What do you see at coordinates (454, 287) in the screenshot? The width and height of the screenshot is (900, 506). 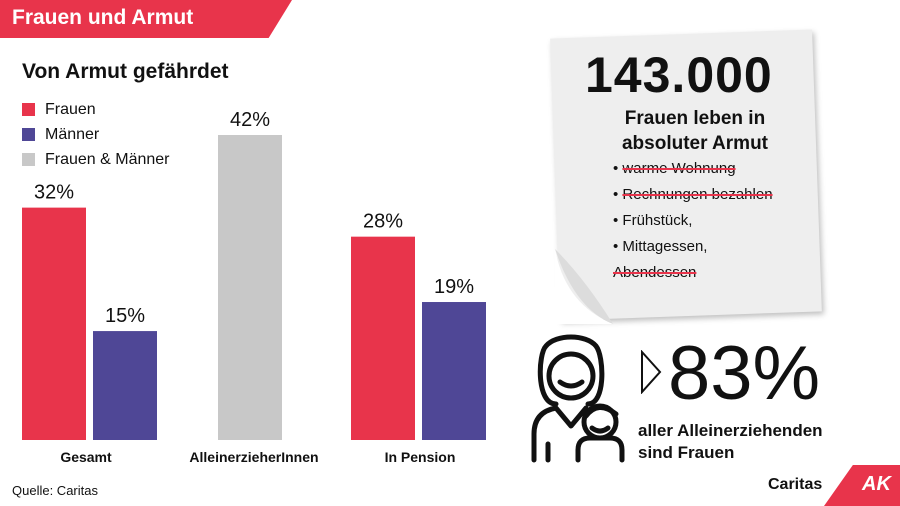 I see `bar-value-label: 19%` at bounding box center [454, 287].